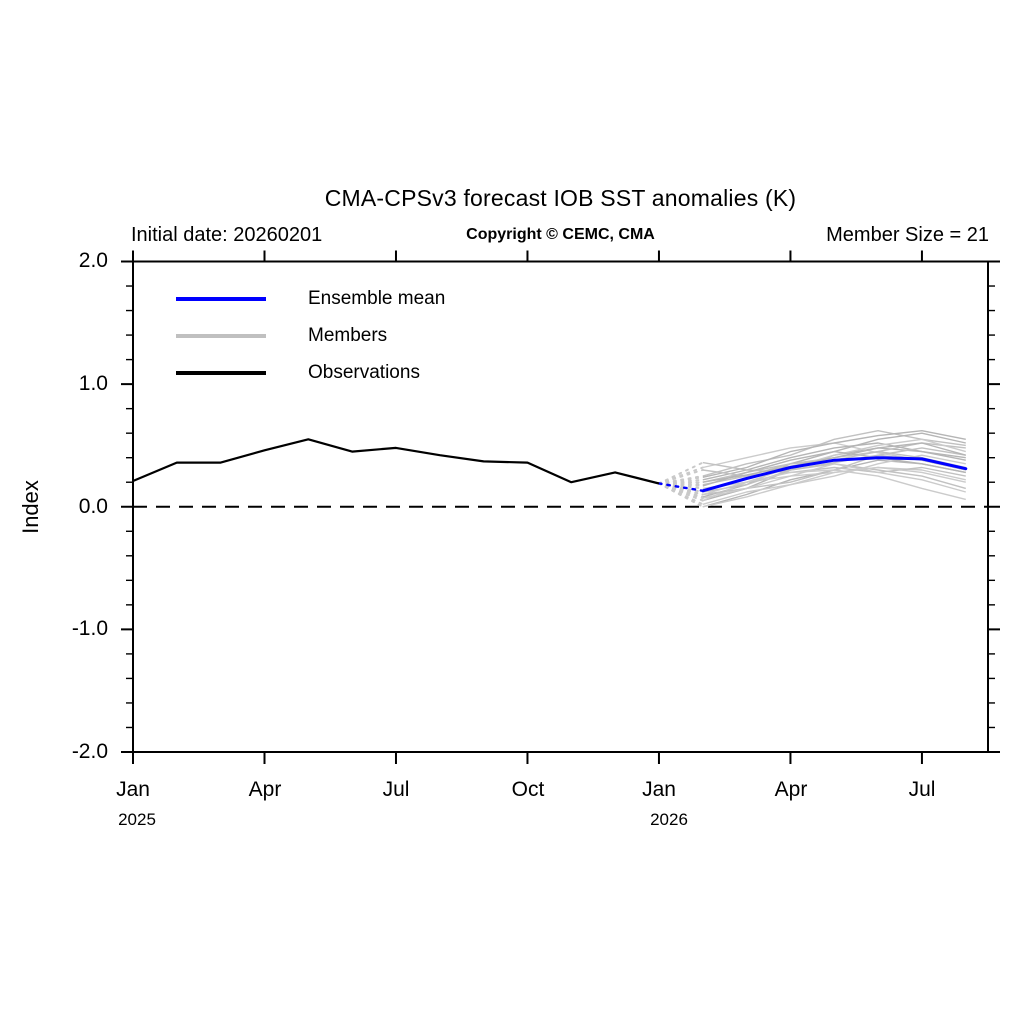  I want to click on x-year-2026: 2026, so click(669, 819).